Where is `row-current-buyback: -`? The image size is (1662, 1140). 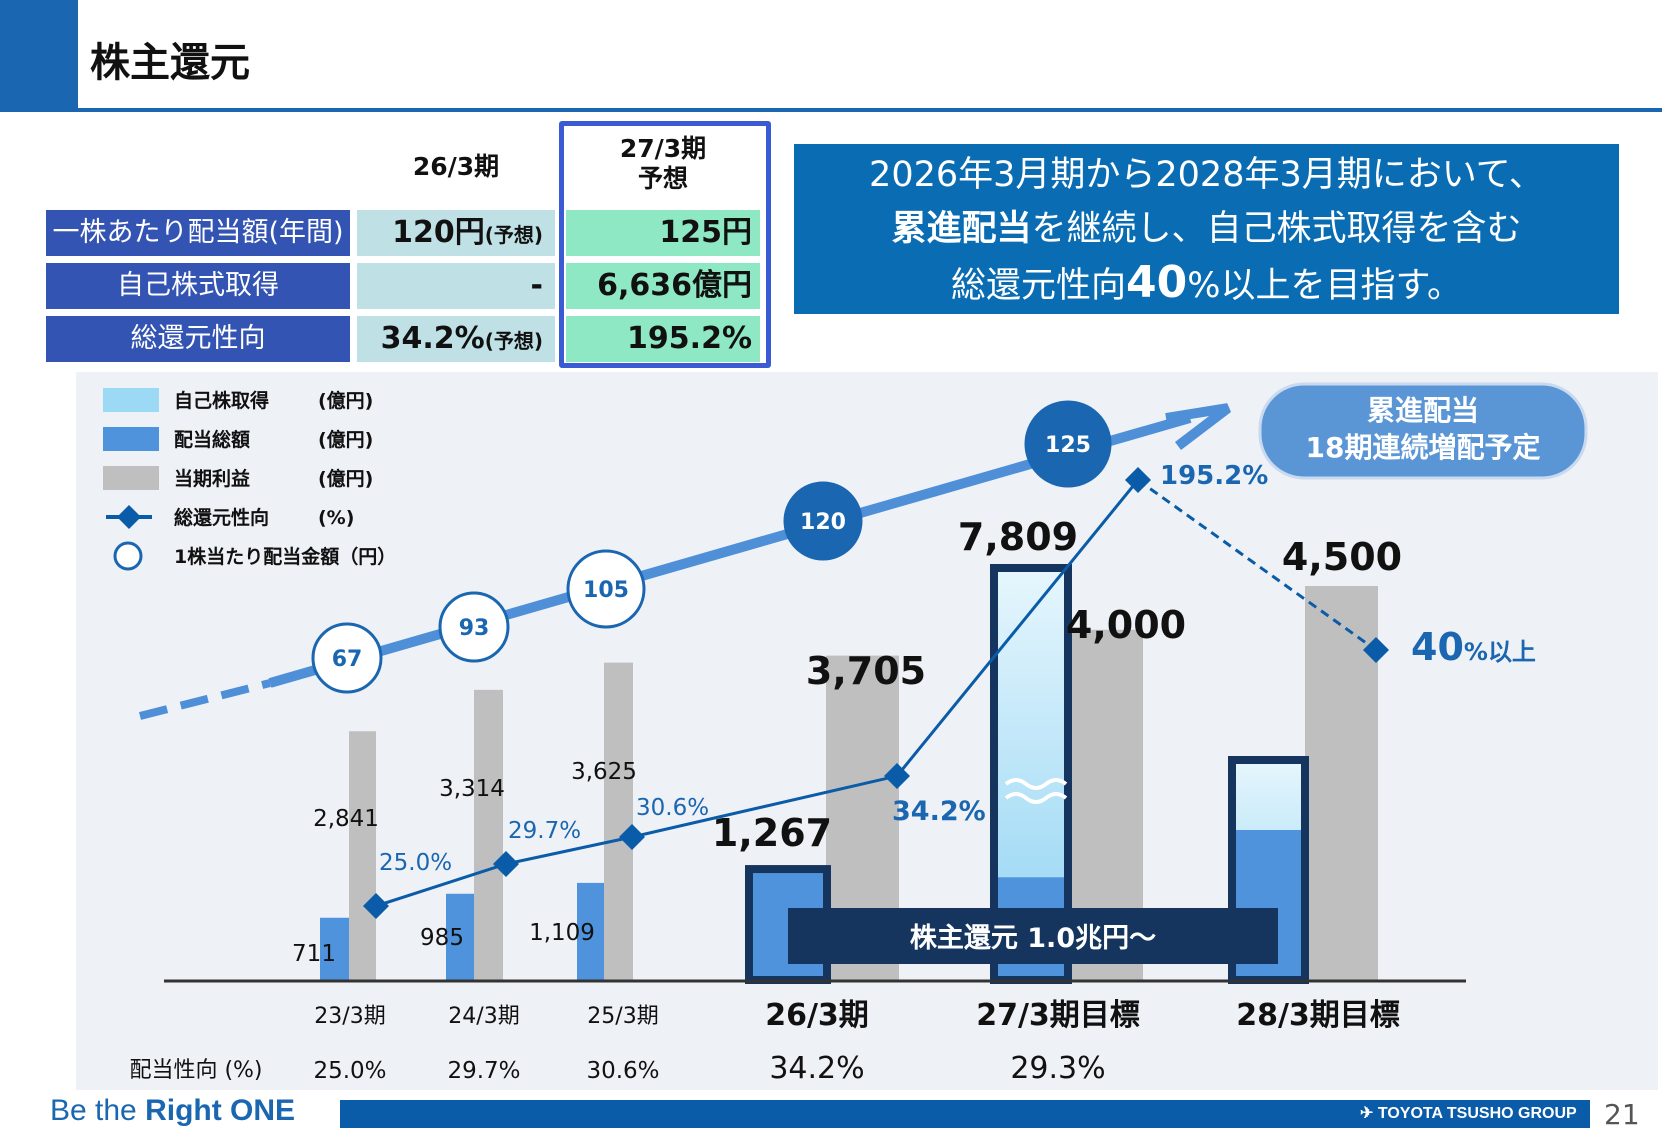 row-current-buyback: - is located at coordinates (456, 286).